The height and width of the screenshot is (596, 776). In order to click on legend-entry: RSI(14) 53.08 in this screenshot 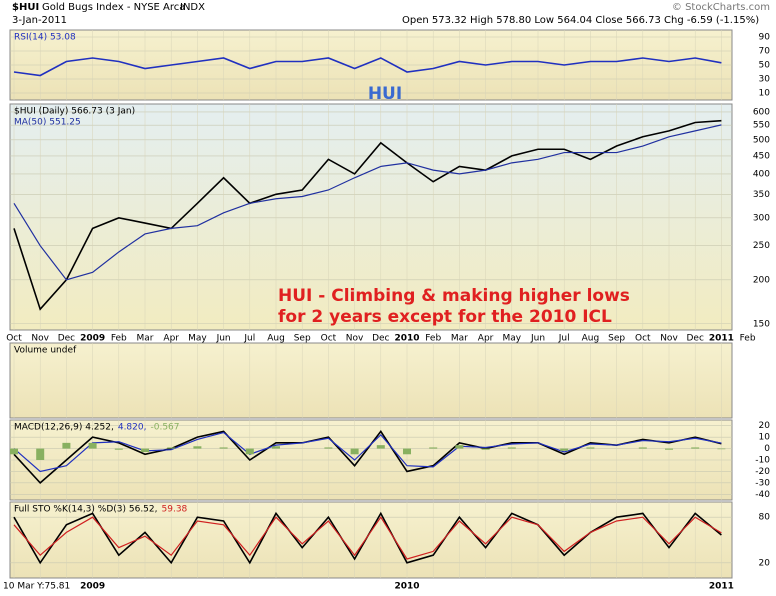, I will do `click(45, 38)`.